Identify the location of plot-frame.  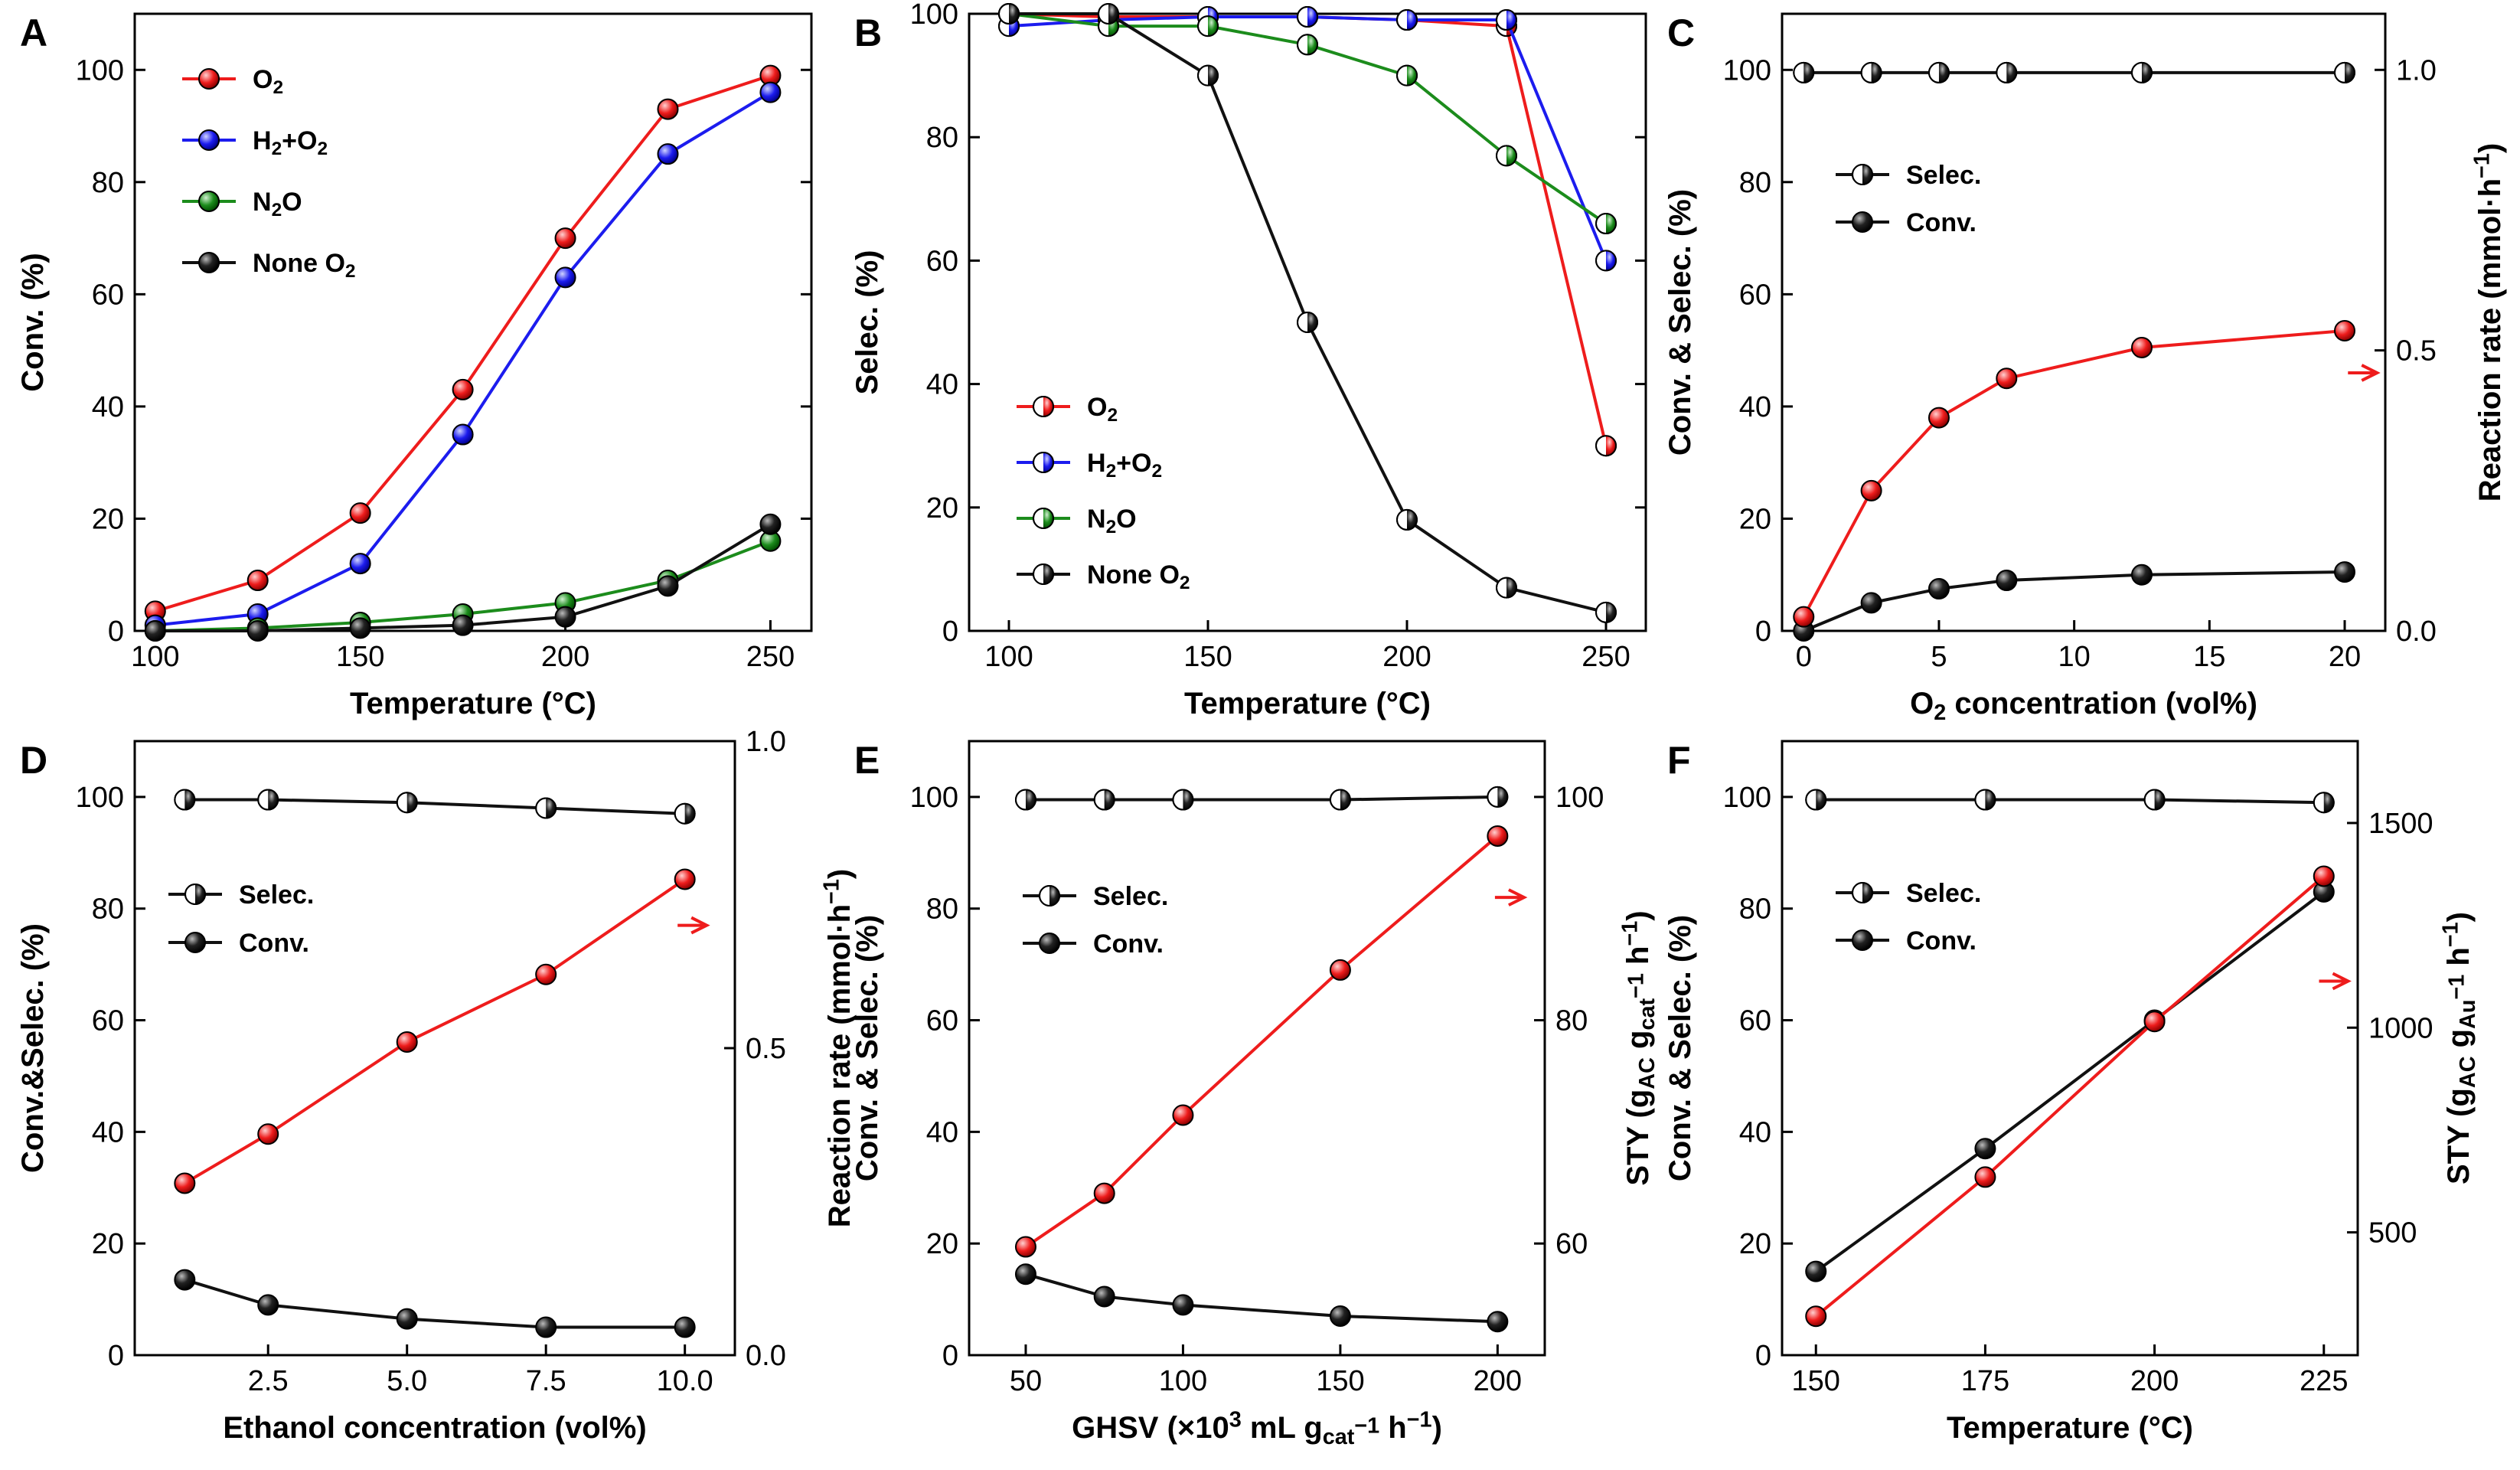
(2070, 1048).